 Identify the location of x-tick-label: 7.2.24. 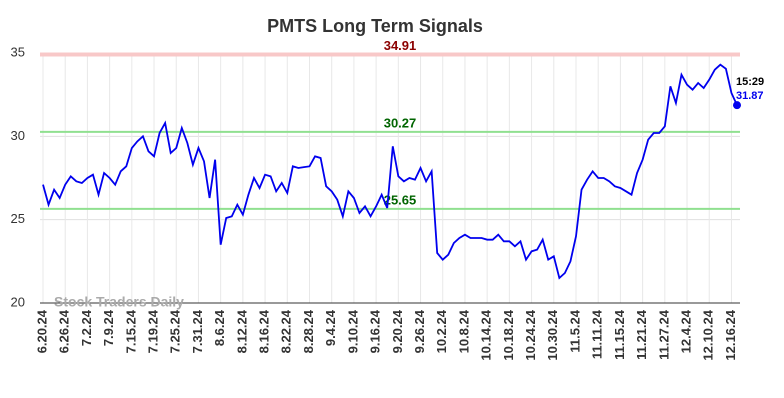
(86, 327).